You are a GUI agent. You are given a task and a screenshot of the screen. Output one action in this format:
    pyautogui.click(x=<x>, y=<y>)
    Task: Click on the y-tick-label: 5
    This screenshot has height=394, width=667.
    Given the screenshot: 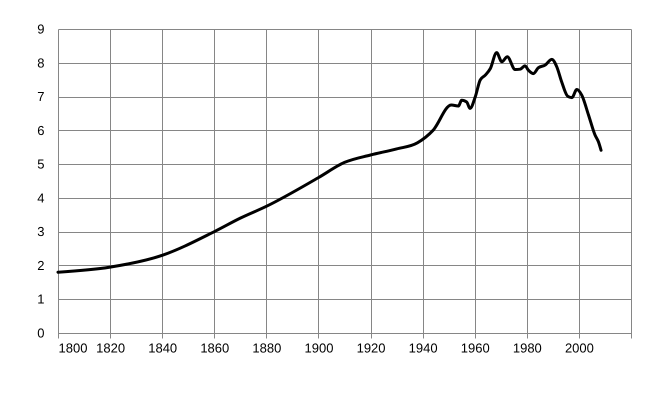 What is the action you would take?
    pyautogui.click(x=40, y=164)
    